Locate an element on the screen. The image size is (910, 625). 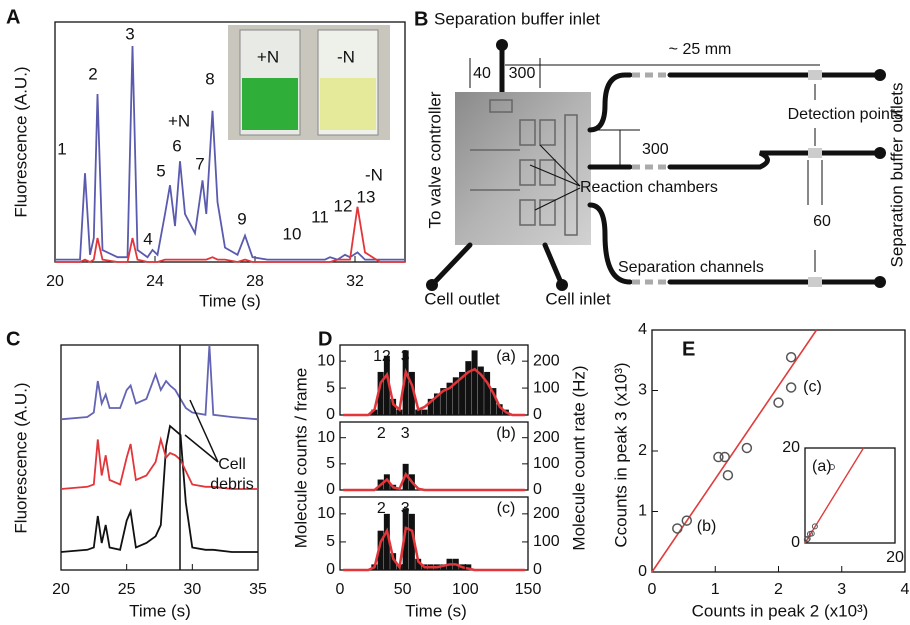
valve-label: To valve controller is located at coordinates (434, 159).